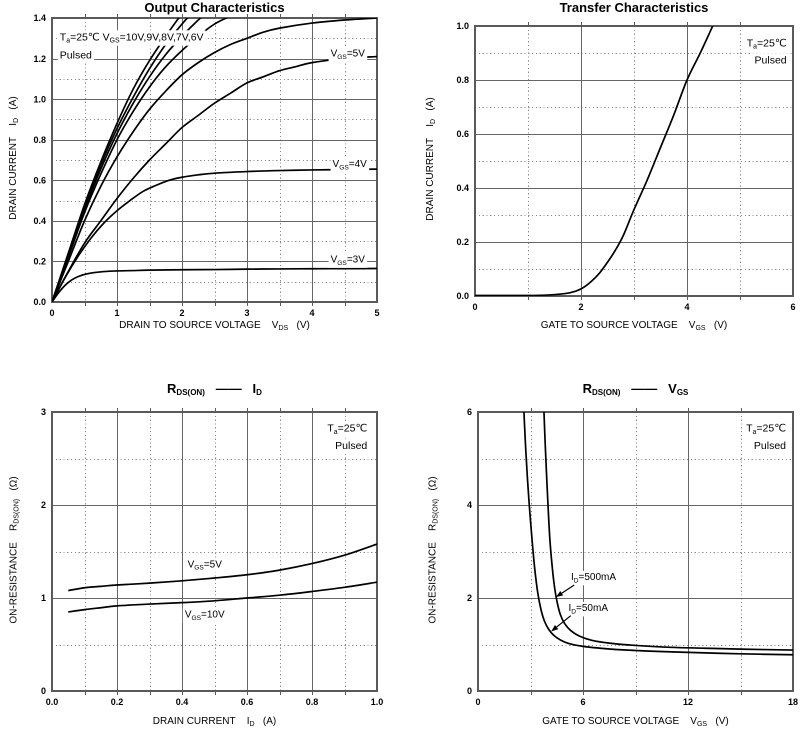  What do you see at coordinates (658, 534) in the screenshot?
I see `curve-ID=50mA` at bounding box center [658, 534].